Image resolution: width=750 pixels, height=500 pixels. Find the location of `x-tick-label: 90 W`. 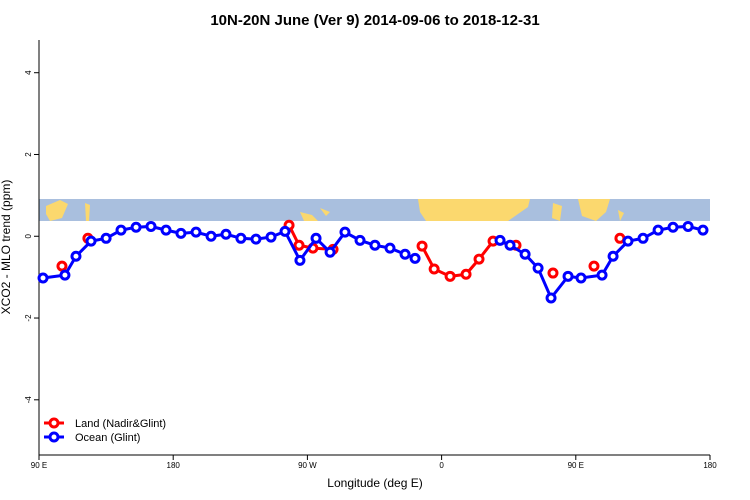

x-tick-label: 90 W is located at coordinates (307, 465).